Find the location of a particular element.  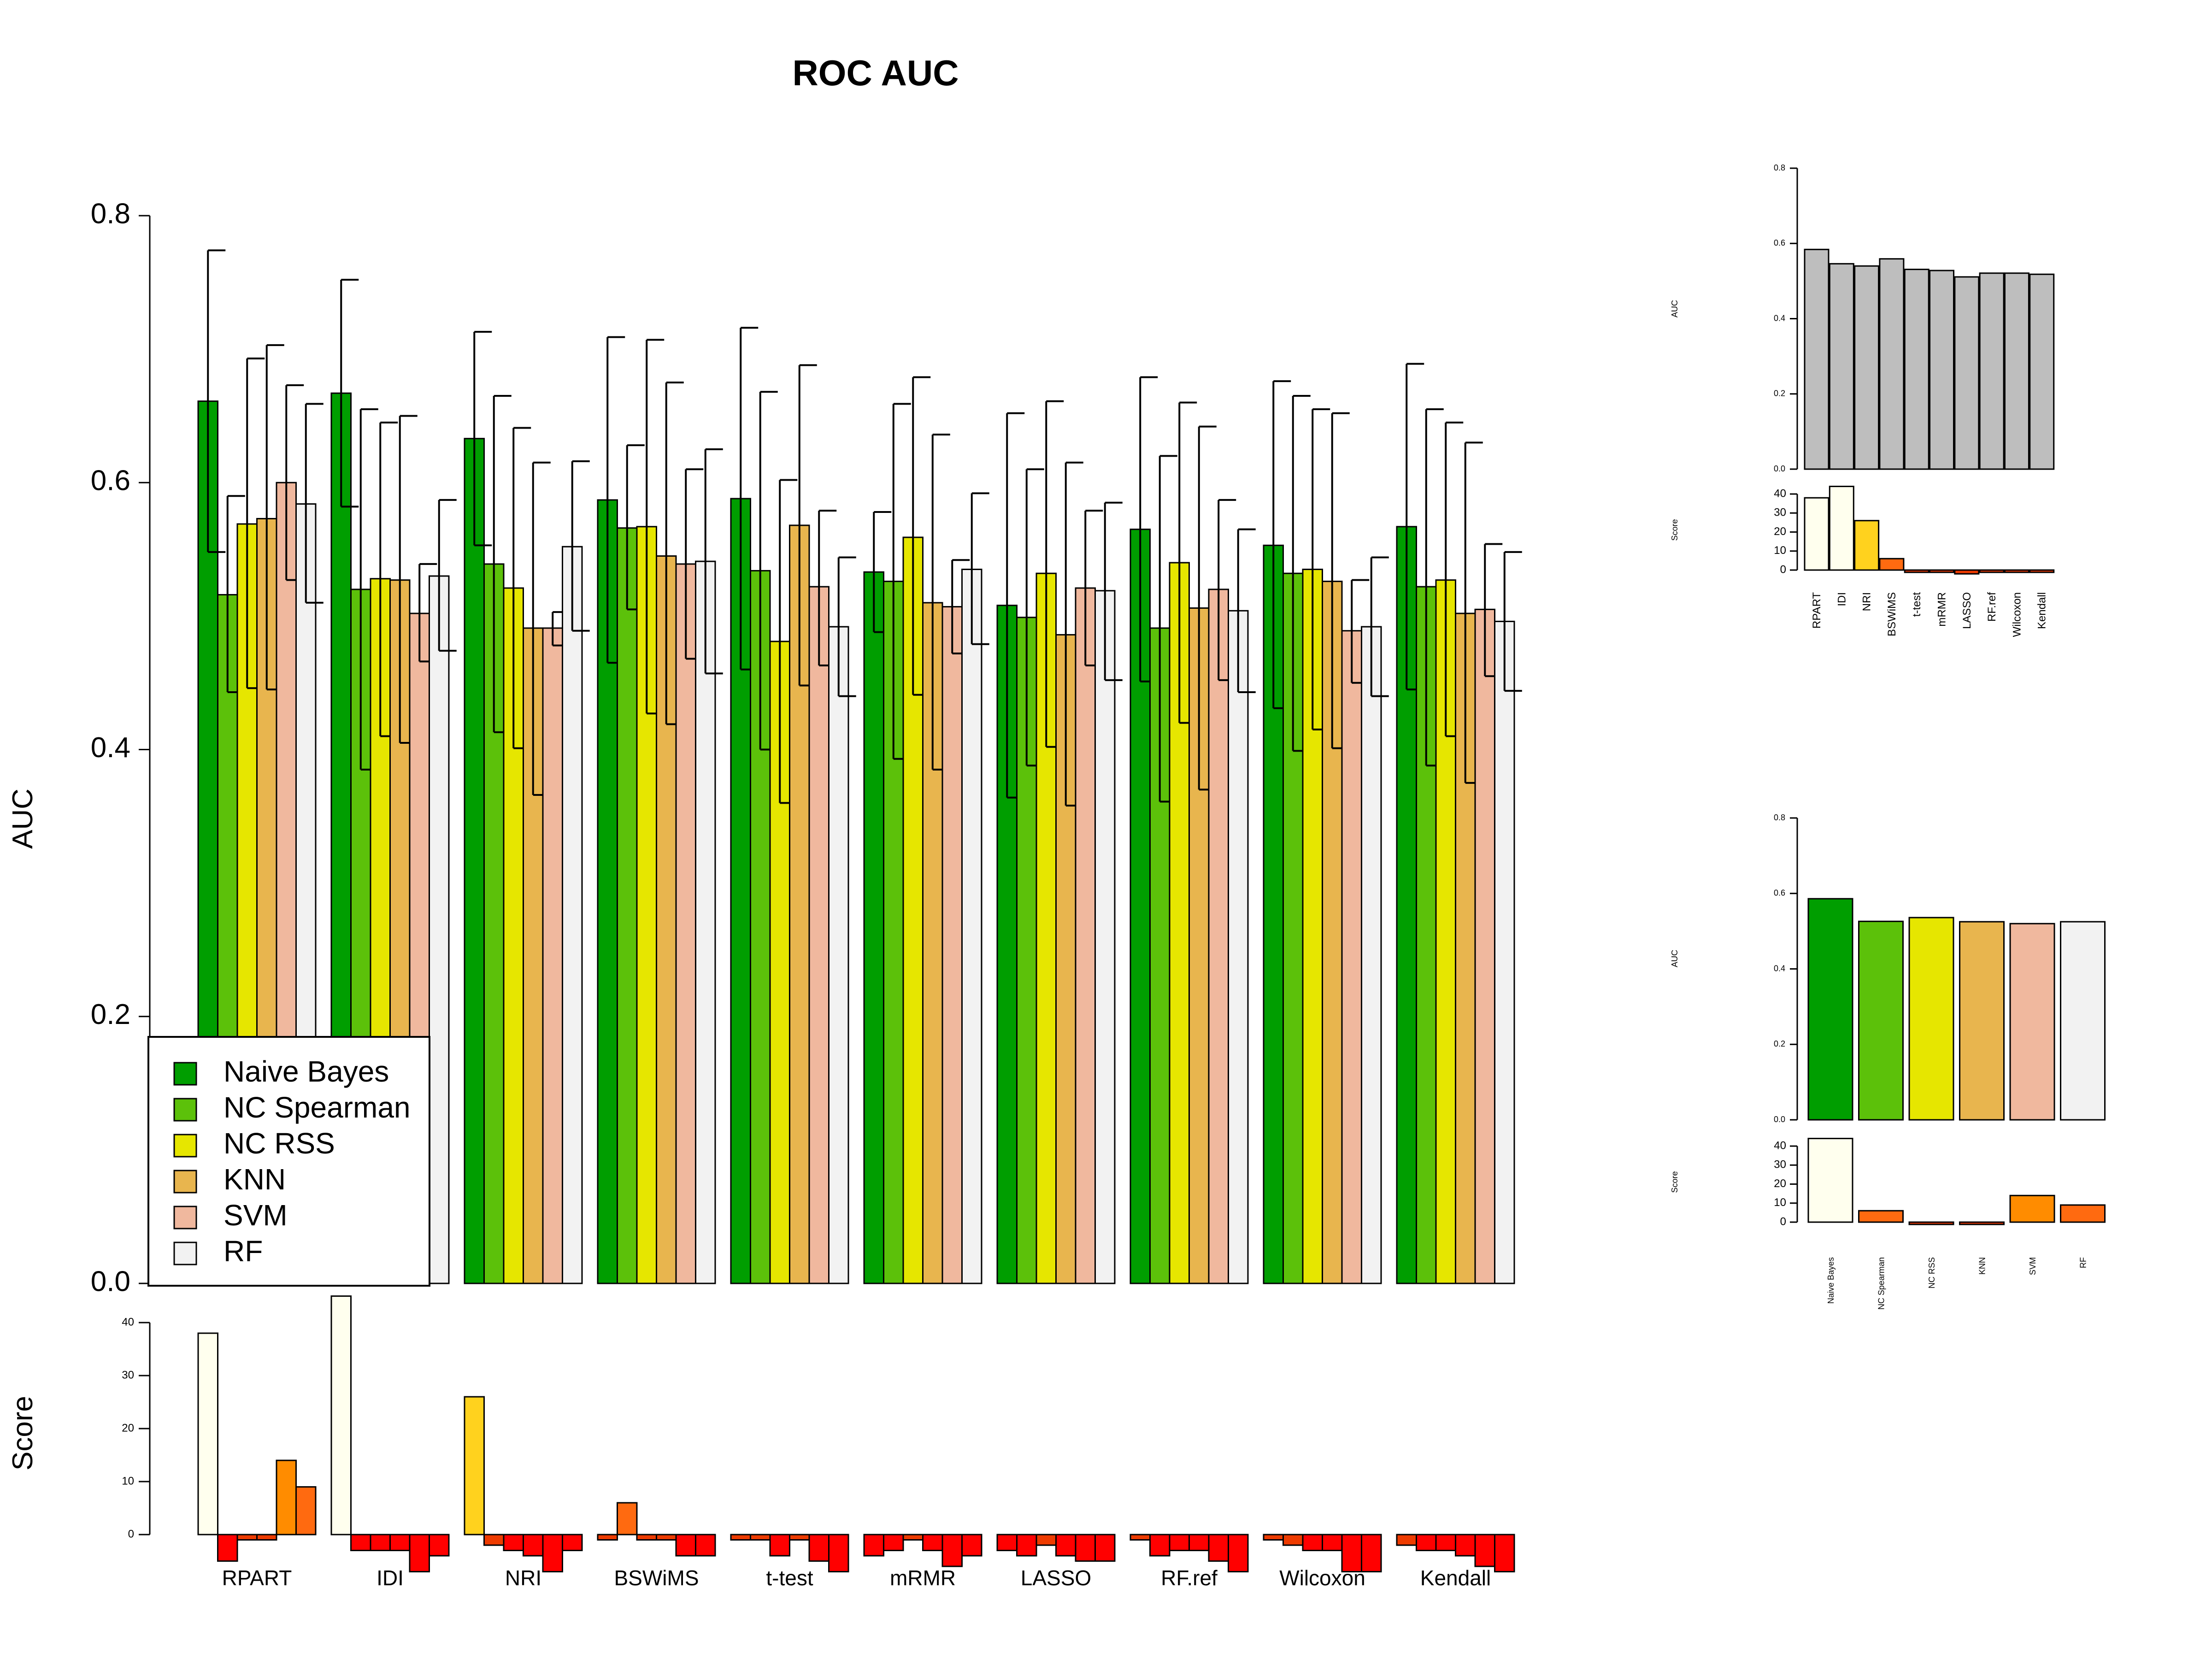

category-label: NRI is located at coordinates (523, 1578).